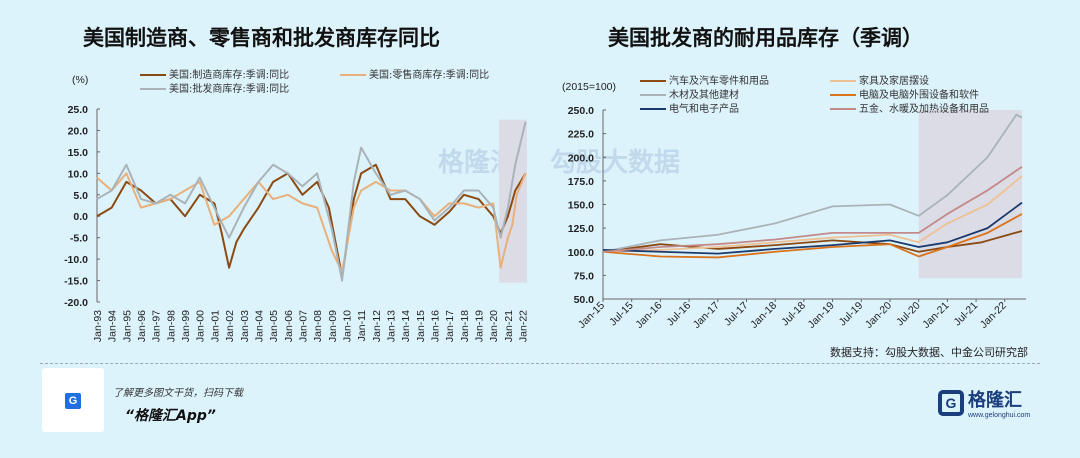  What do you see at coordinates (581, 111) in the screenshot?
I see `y-tick-label: 250.0` at bounding box center [581, 111].